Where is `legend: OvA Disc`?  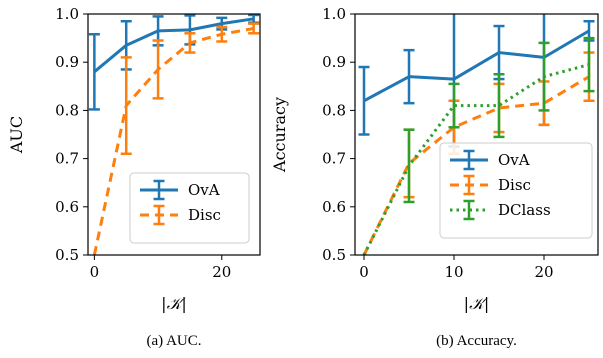
legend: OvA Disc is located at coordinates (189, 208).